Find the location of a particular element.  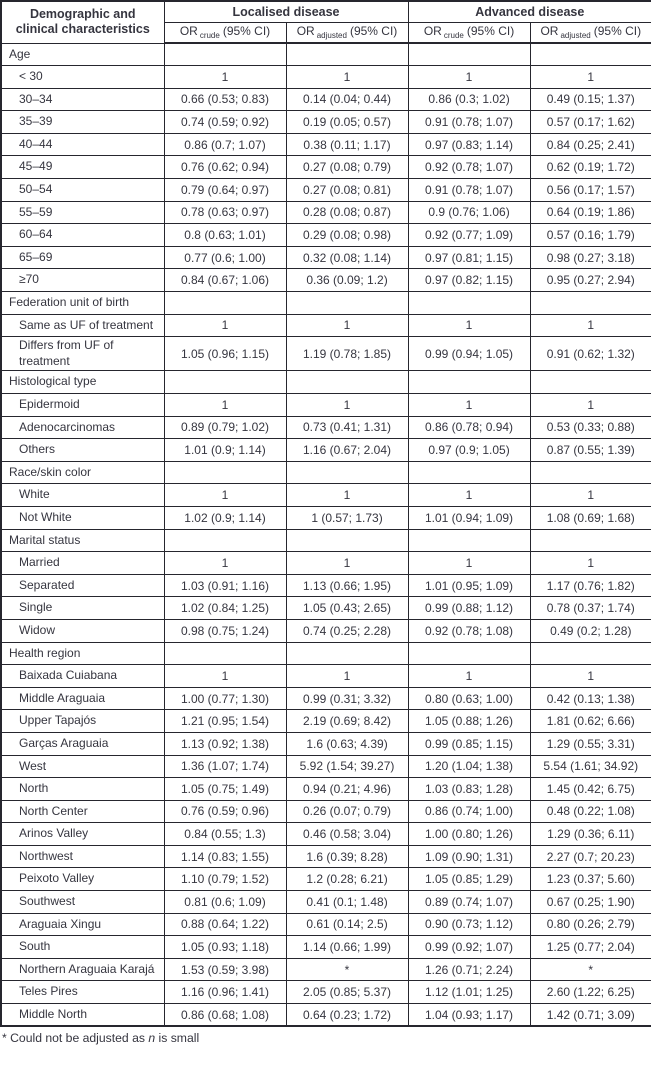

or-value-cell: 0.80 (0.63; 1.00) is located at coordinates (469, 698).